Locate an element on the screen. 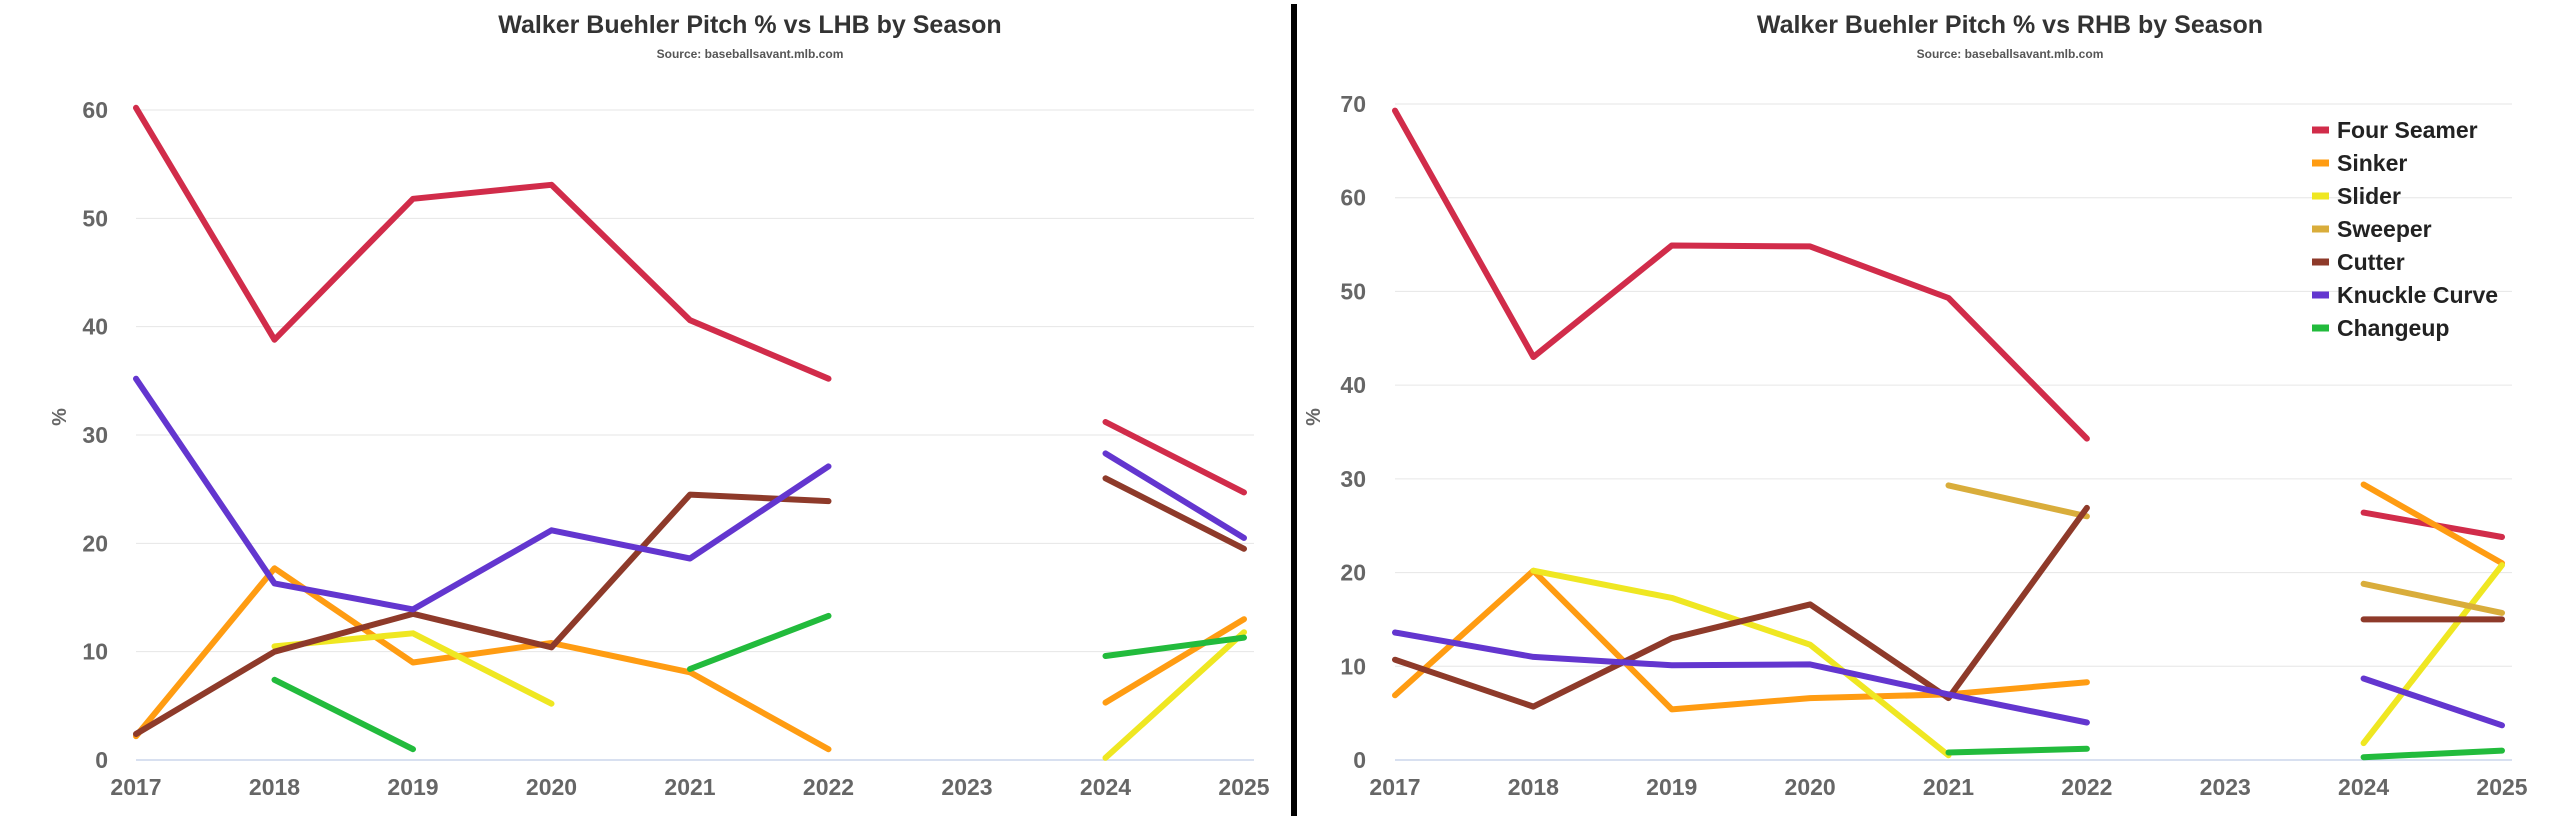 The image size is (2560, 816). y-tick-label: 70 is located at coordinates (1353, 104).